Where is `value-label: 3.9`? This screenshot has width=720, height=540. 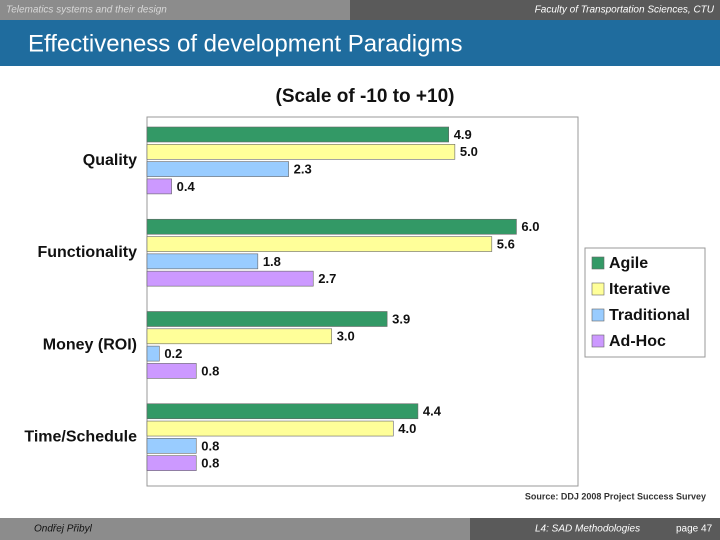
value-label: 3.9 is located at coordinates (401, 318).